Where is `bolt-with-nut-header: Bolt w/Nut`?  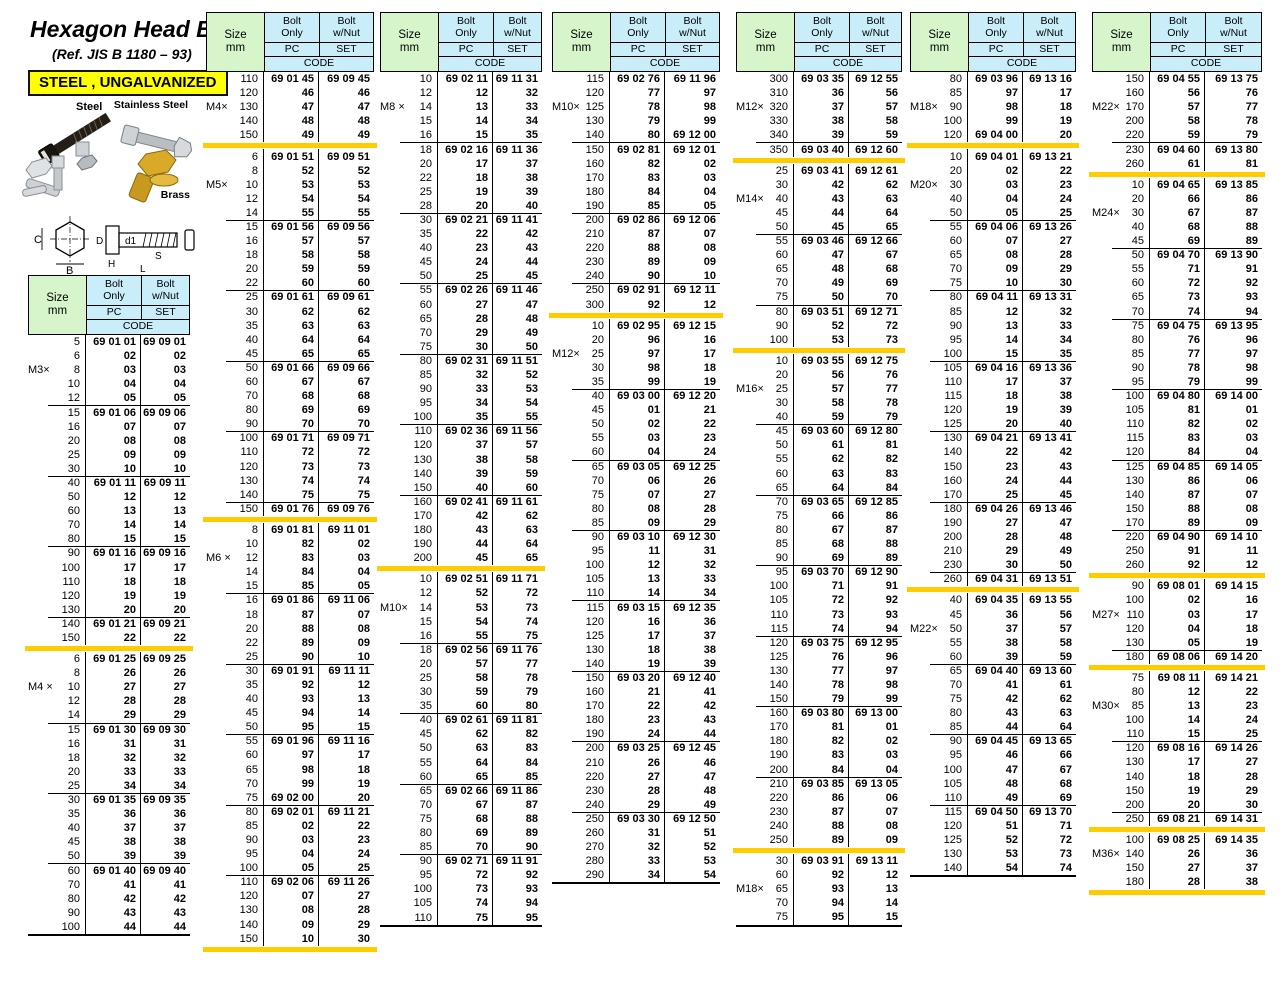 bolt-with-nut-header: Bolt w/Nut is located at coordinates (165, 290).